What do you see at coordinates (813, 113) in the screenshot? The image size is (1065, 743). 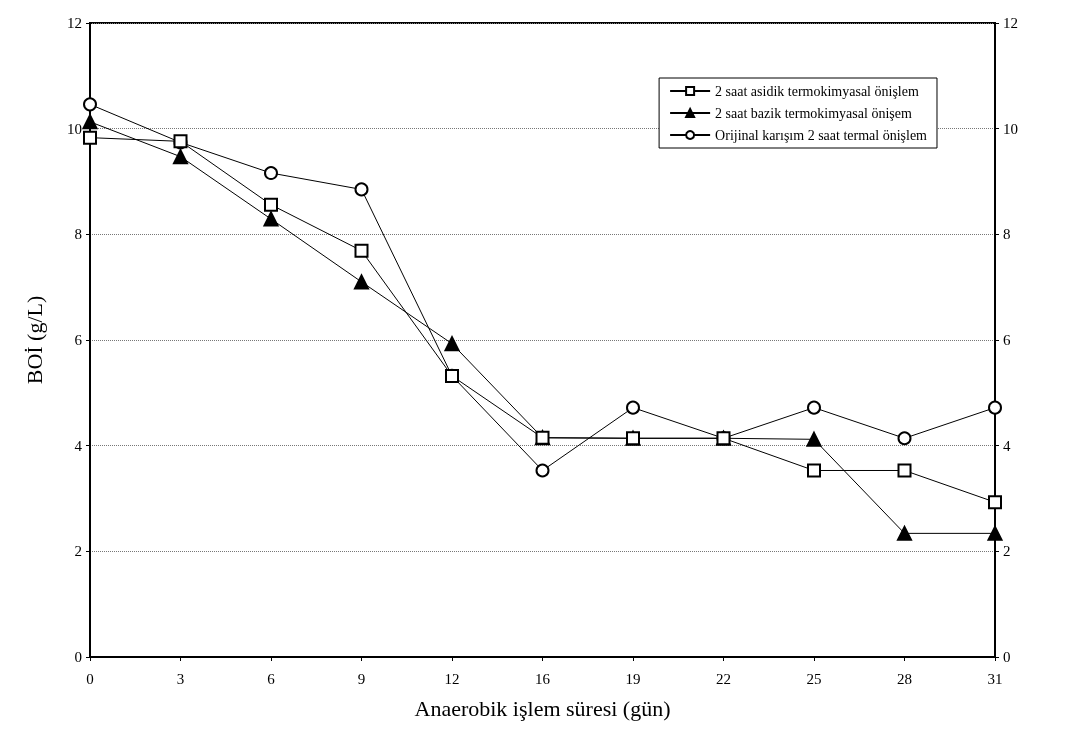 I see `legend-label: 2 saat bazik termokimyasal önişem` at bounding box center [813, 113].